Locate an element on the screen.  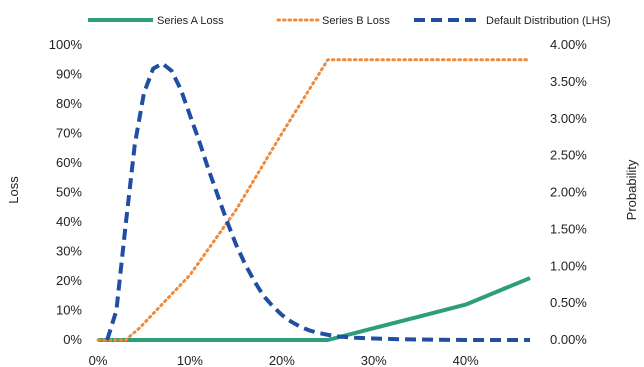
legend-label-2: Default Distribution (LHS) is located at coordinates (548, 21).